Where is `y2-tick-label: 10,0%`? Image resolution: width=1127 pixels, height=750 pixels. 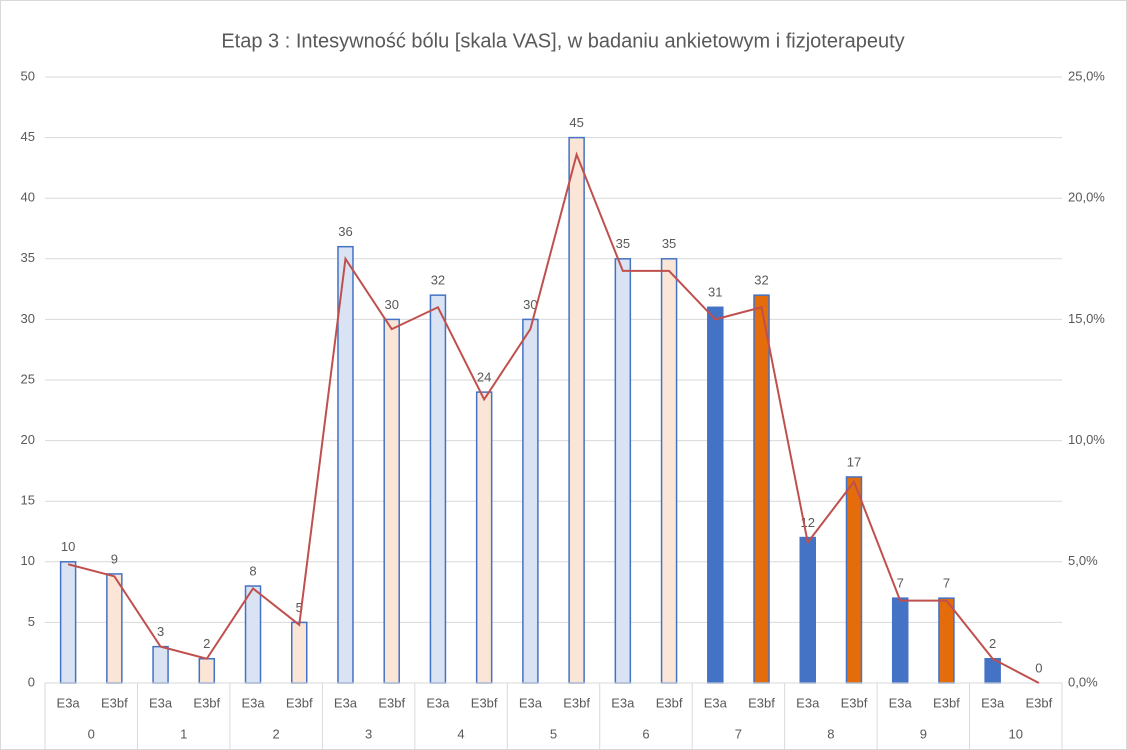 y2-tick-label: 10,0% is located at coordinates (1086, 439).